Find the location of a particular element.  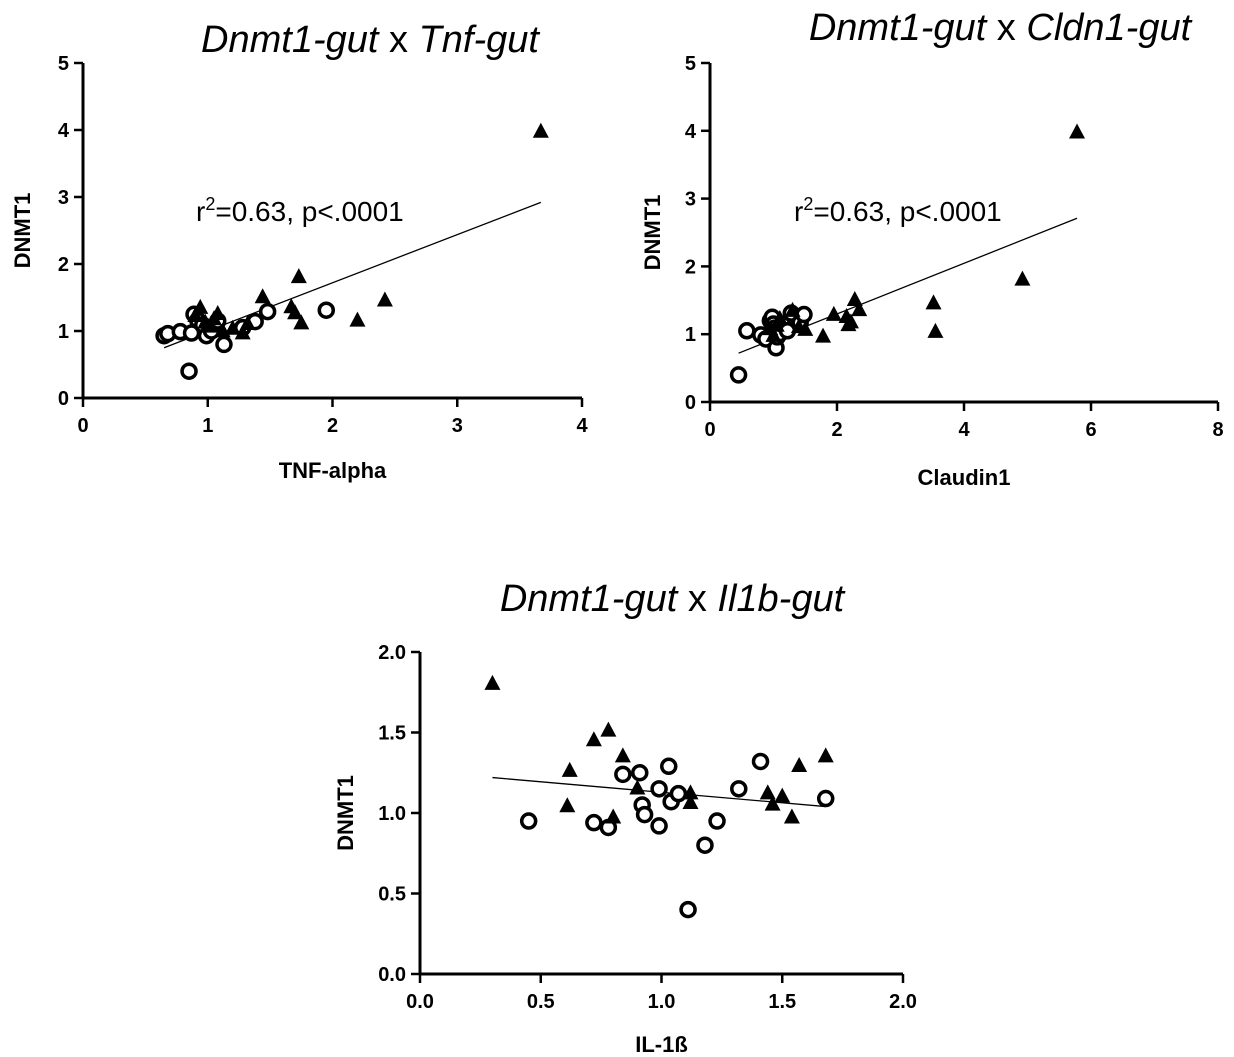

regression-line is located at coordinates (352, 275).